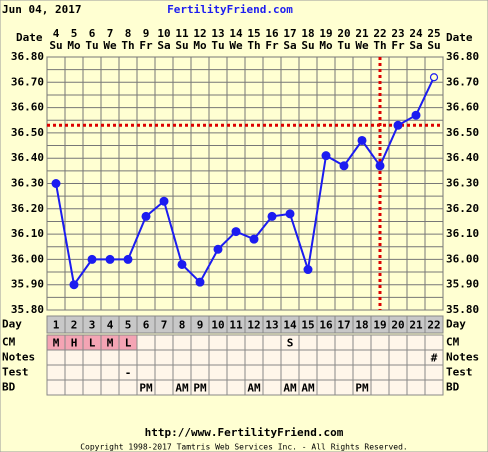 The height and width of the screenshot is (452, 488). I want to click on date-label: 22, so click(379, 33).